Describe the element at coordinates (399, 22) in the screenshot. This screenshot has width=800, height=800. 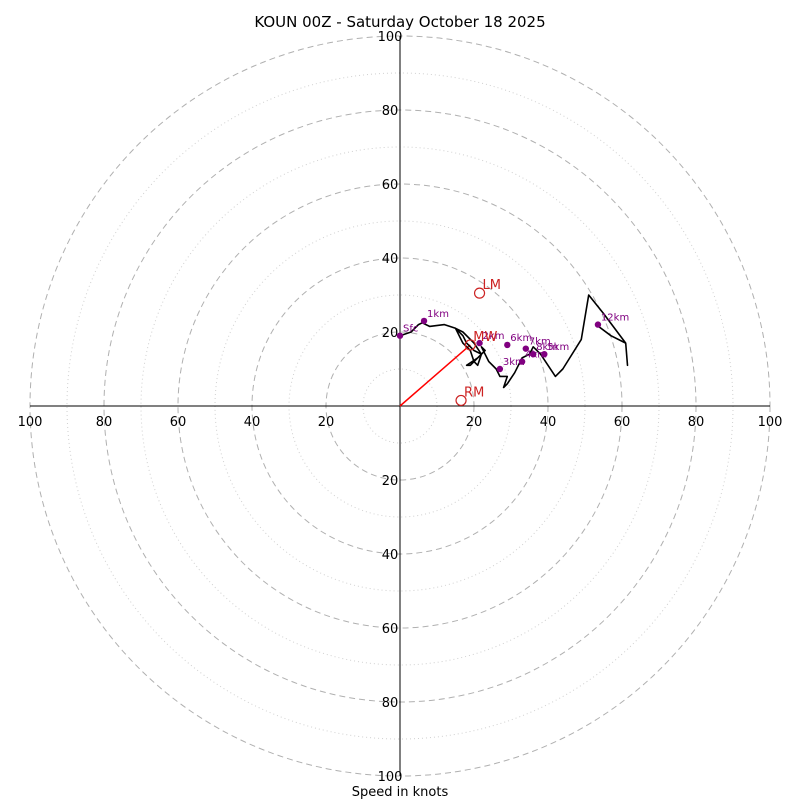
I see `chart-title: KOUN 00Z - Saturday October 18 2025` at that location.